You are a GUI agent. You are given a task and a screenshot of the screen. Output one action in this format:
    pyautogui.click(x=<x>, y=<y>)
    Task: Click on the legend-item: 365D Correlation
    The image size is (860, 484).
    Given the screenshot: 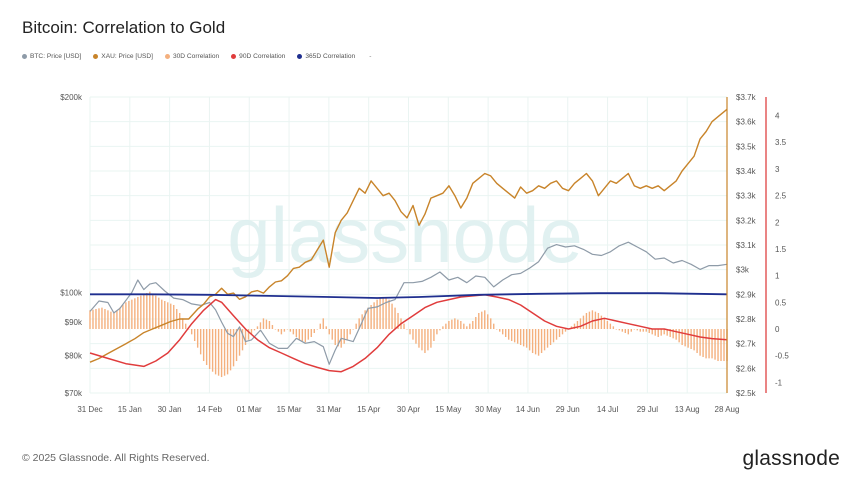 What is the action you would take?
    pyautogui.click(x=326, y=56)
    